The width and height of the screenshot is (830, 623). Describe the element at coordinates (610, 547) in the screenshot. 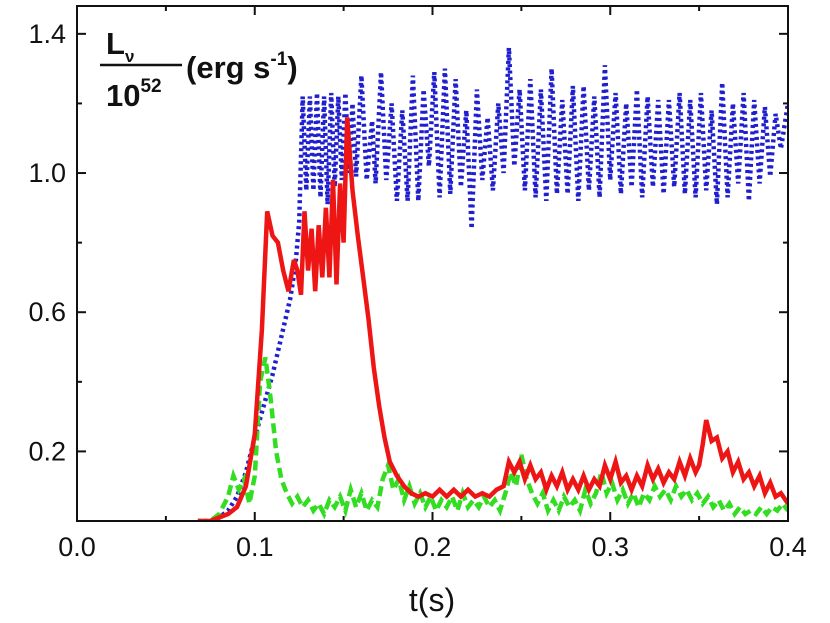

I see `x-tick-label: 0.3` at that location.